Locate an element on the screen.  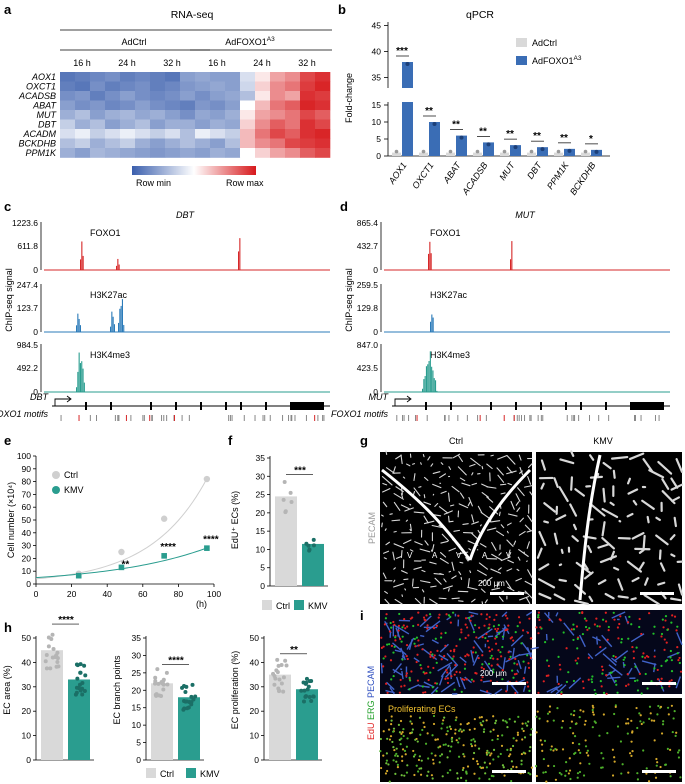
h-plot-2-dot-kmv is located at coordinates (306, 678).